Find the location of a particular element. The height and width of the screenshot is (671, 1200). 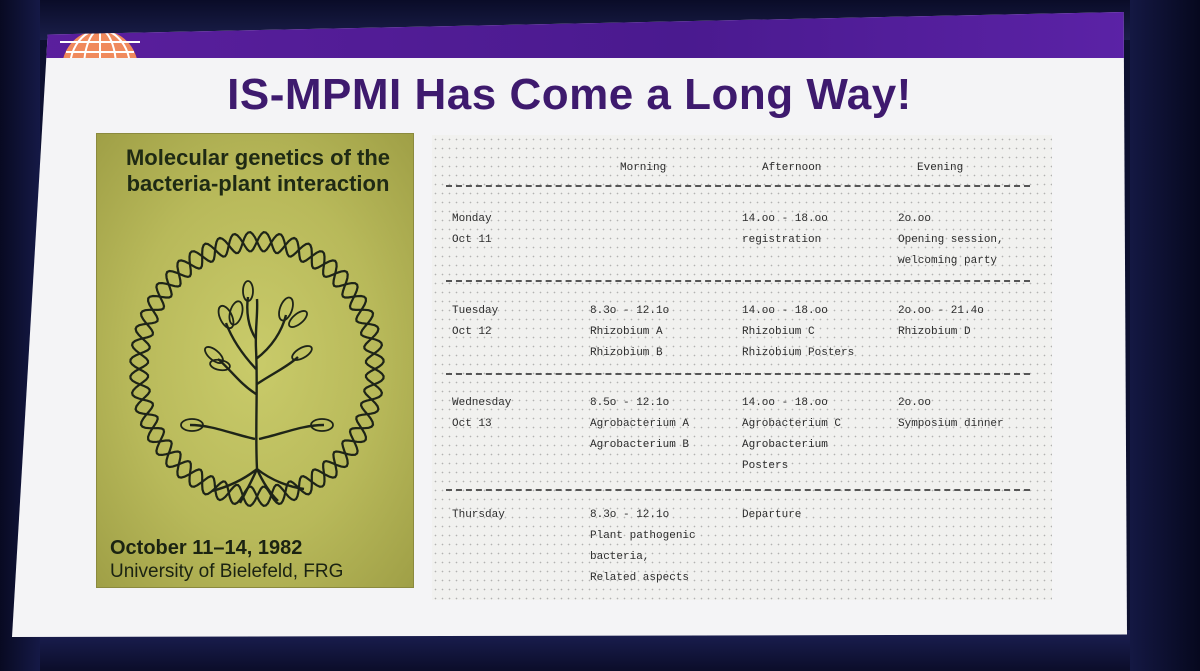

schedule-cell-evening: welcoming party is located at coordinates (948, 261).